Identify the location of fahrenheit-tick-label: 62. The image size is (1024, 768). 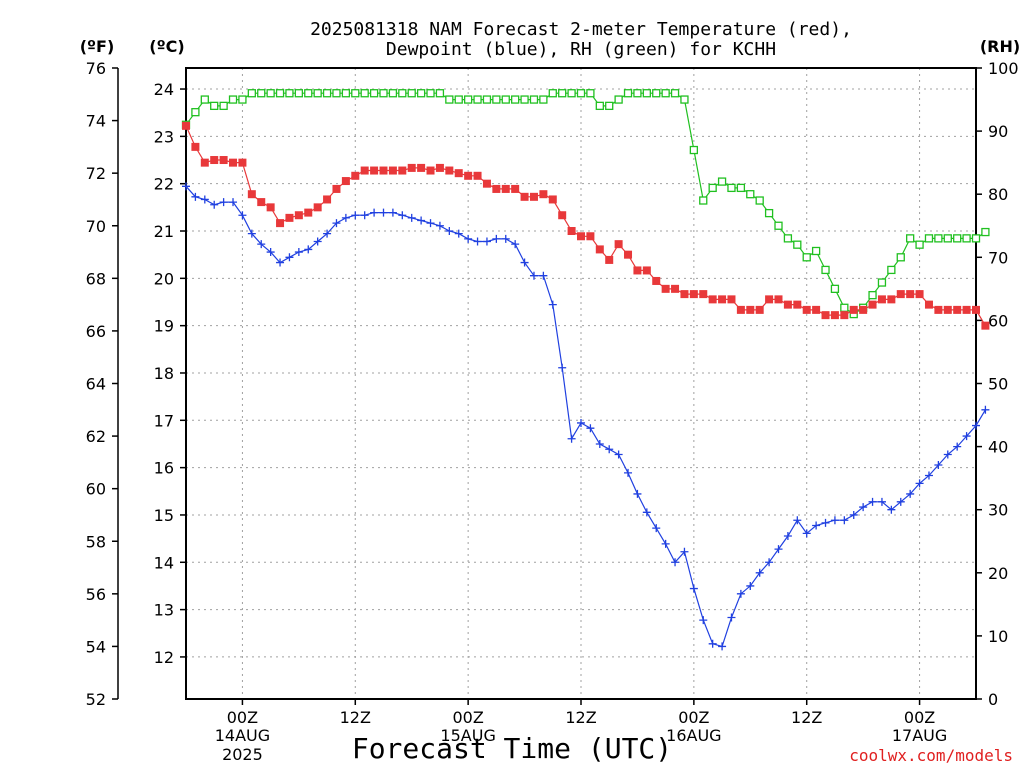
(96, 436).